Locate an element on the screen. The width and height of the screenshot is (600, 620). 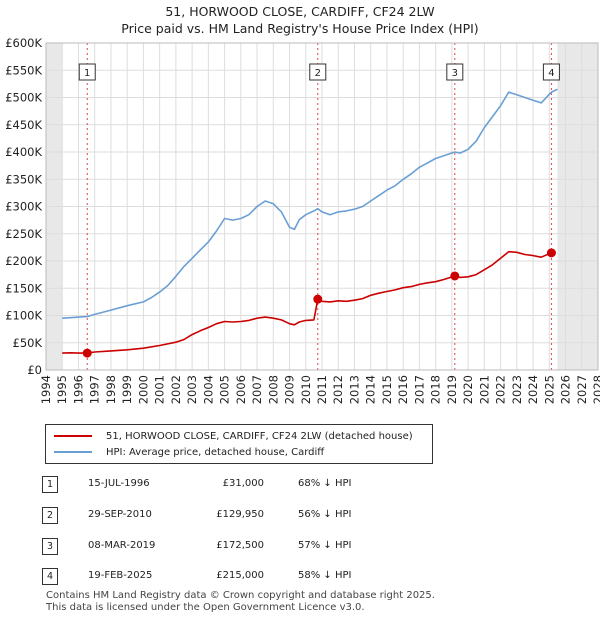
x-tick-label: 1997 is located at coordinates (95, 389).